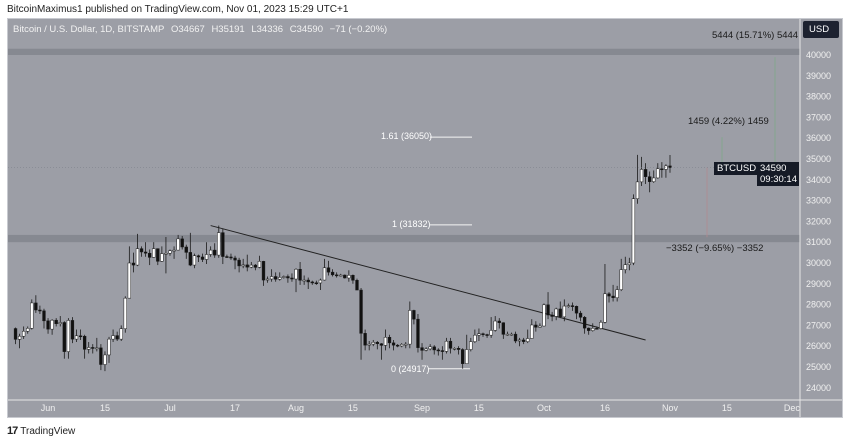  Describe the element at coordinates (728, 121) in the screenshot. I see `measure-label-up-small: 1459 (4.22%) 1459` at that location.